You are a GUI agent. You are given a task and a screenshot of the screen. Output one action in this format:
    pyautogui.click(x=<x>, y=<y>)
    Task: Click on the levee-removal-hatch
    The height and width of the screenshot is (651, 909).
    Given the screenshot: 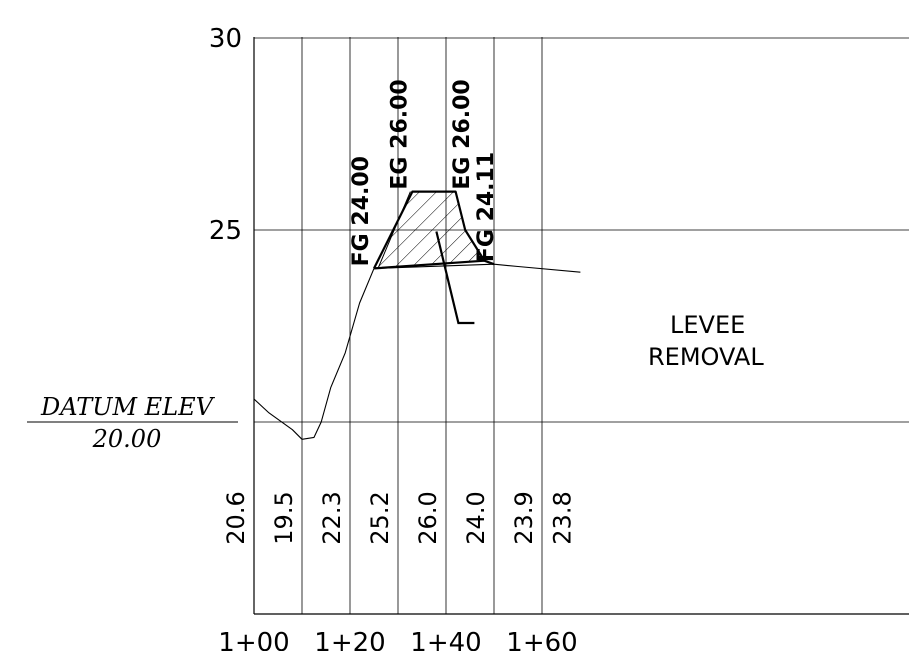 What is the action you would take?
    pyautogui.click(x=429, y=230)
    